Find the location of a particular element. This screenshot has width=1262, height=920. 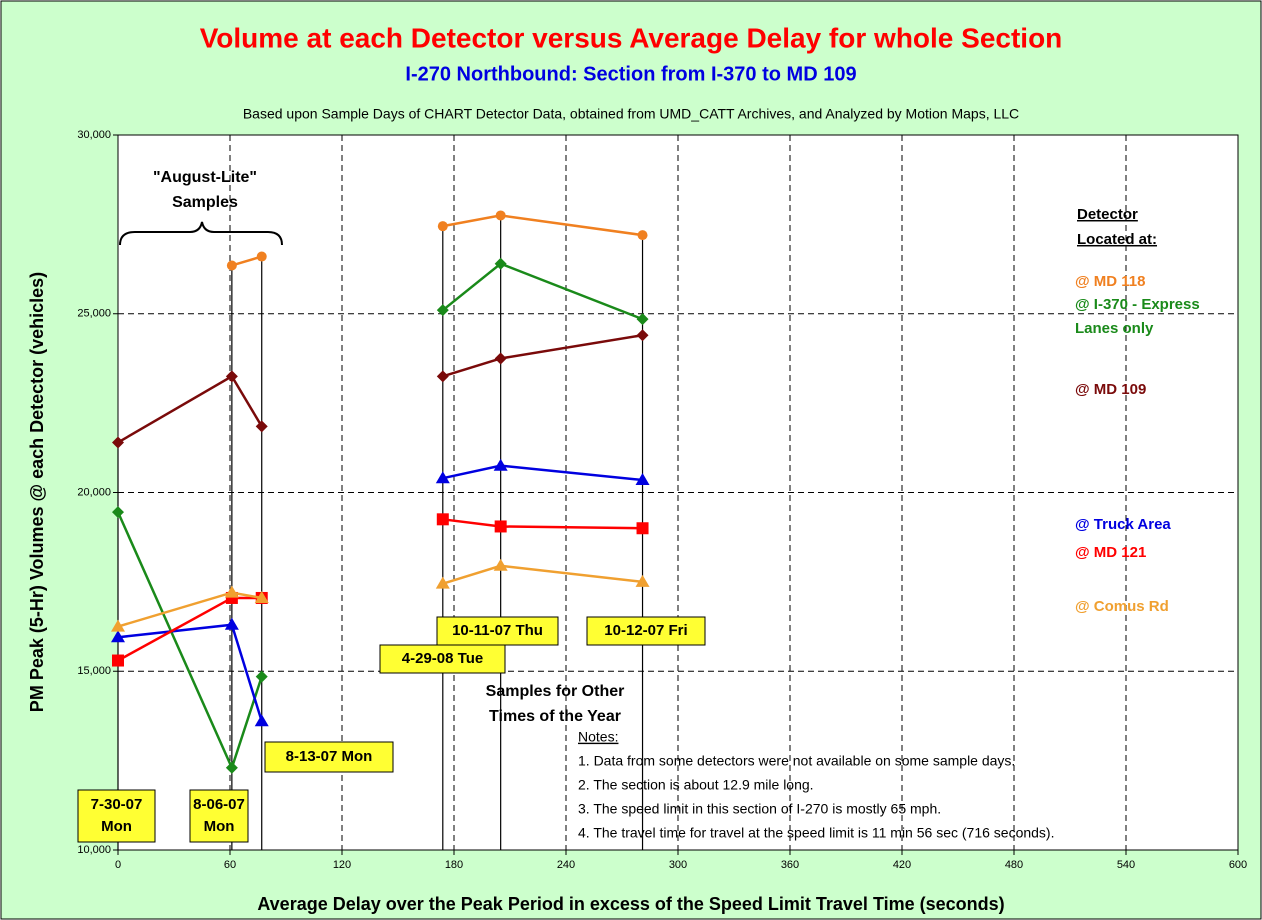

legend-entry: @ Truck Area is located at coordinates (1123, 524).